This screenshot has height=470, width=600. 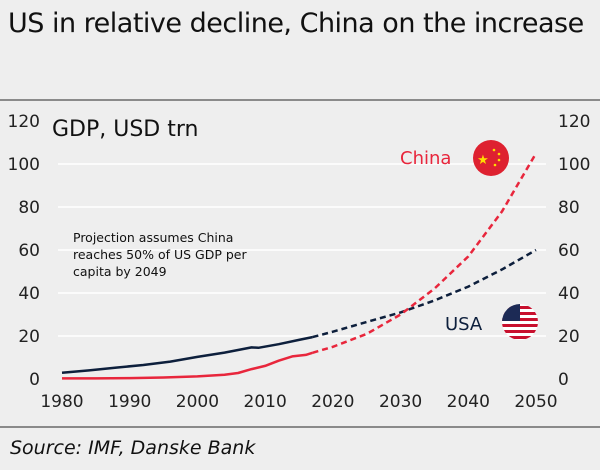 I want to click on x-tick: 2030, so click(x=400, y=402).